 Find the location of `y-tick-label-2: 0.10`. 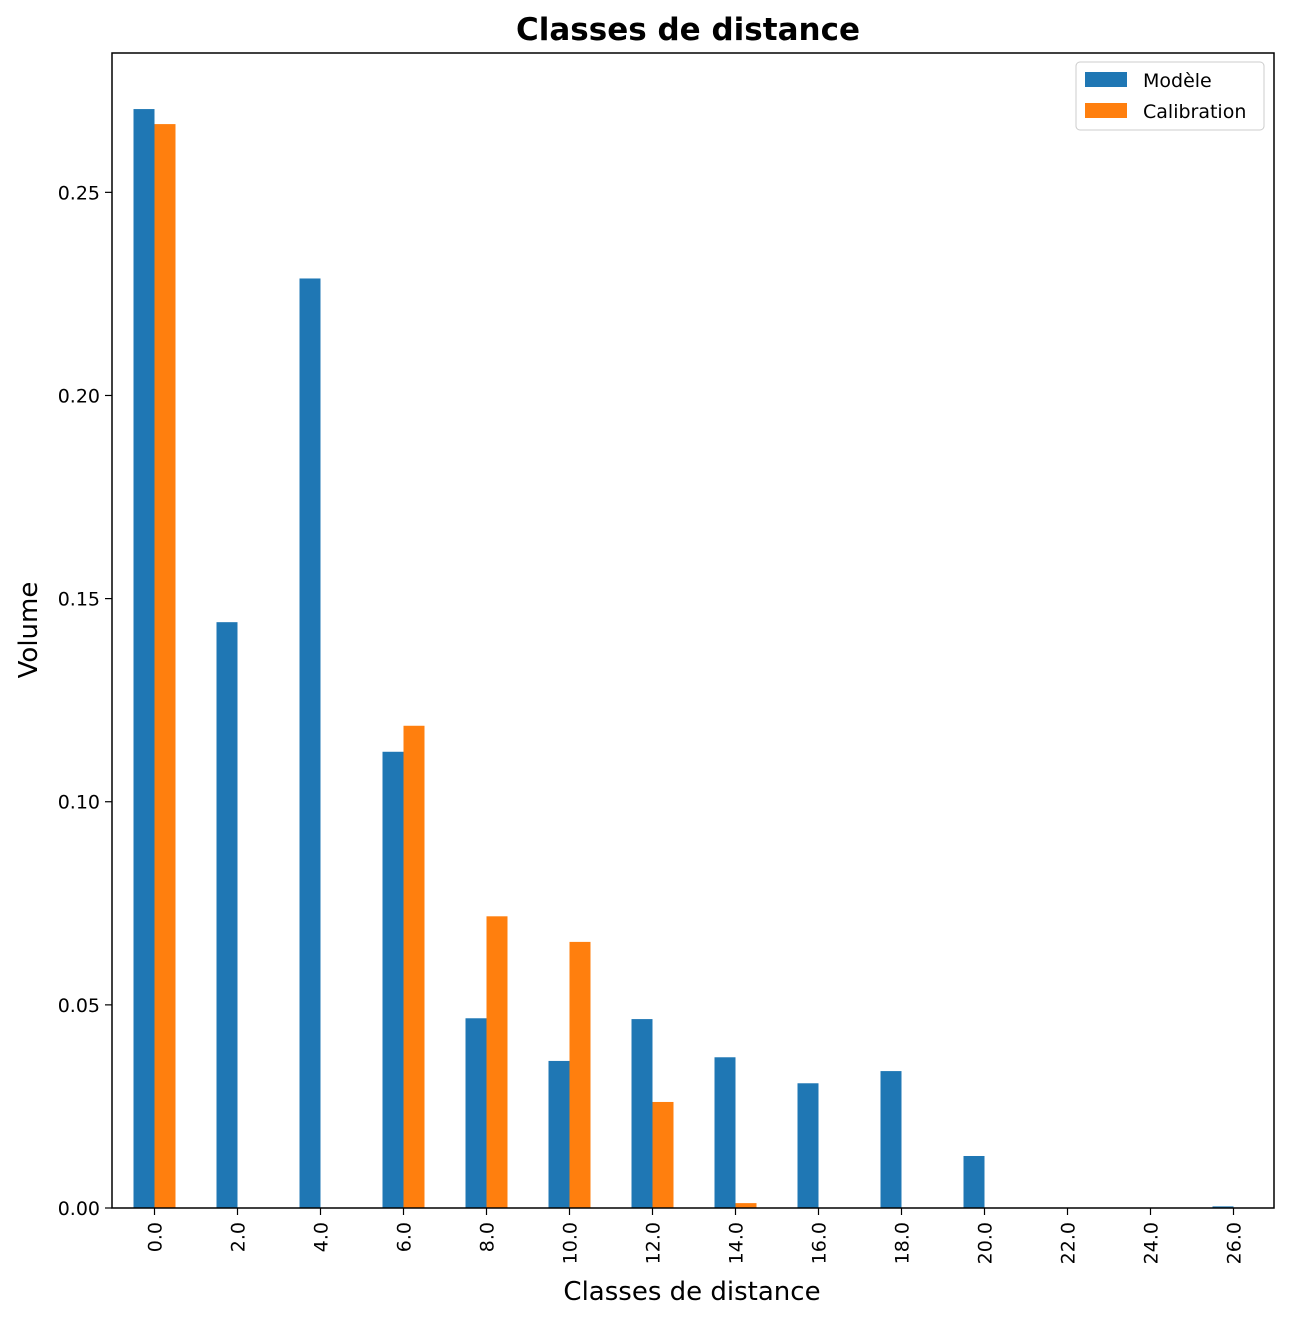

y-tick-label-2: 0.10 is located at coordinates (79, 803).